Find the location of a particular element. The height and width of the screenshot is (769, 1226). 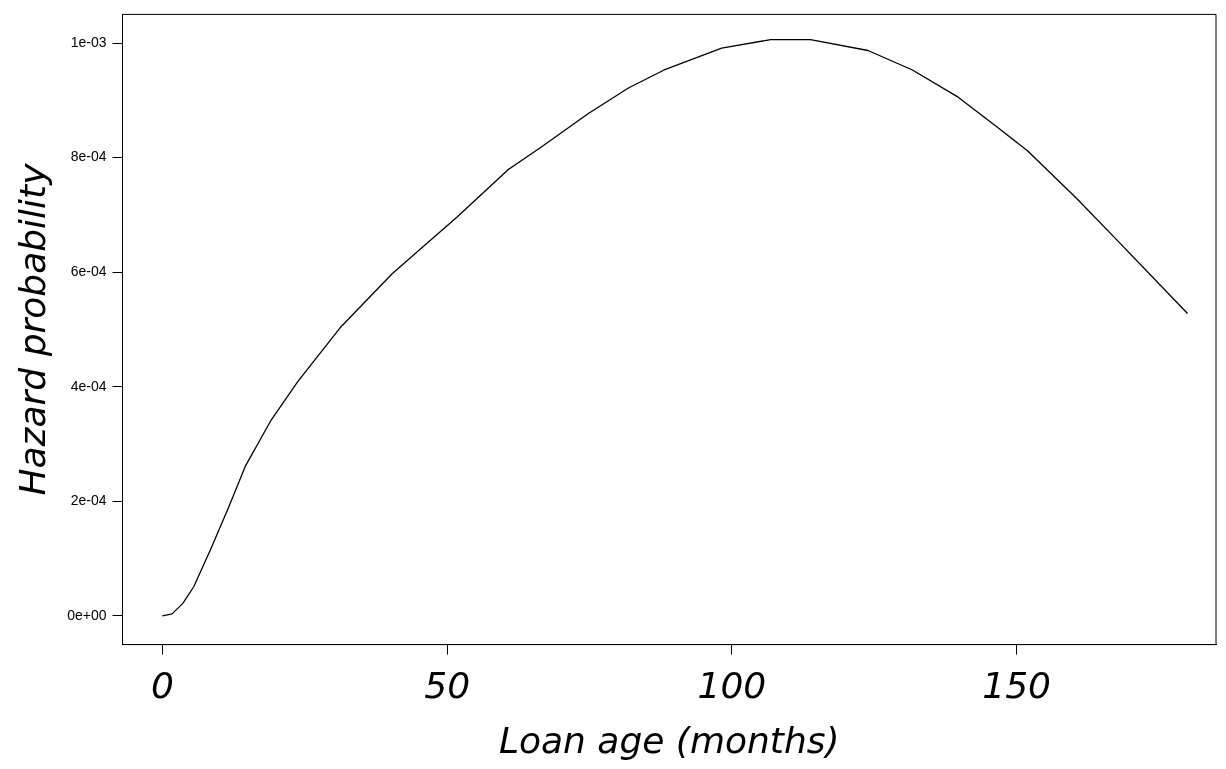

y-tick-label: 4e-04 is located at coordinates (88, 385).